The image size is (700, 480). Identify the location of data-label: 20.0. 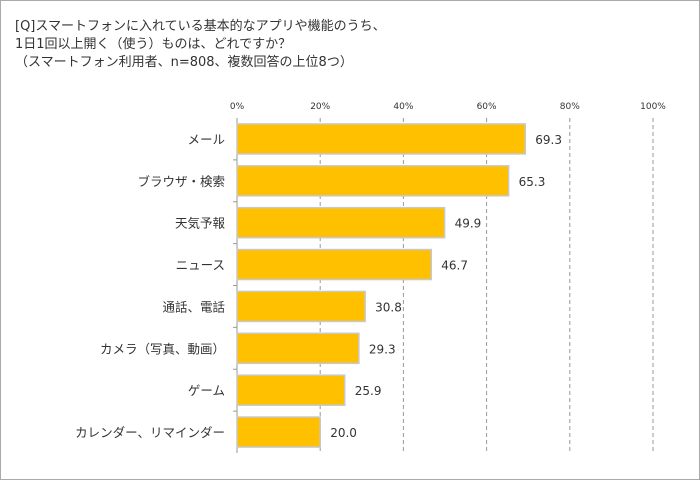
(343, 433).